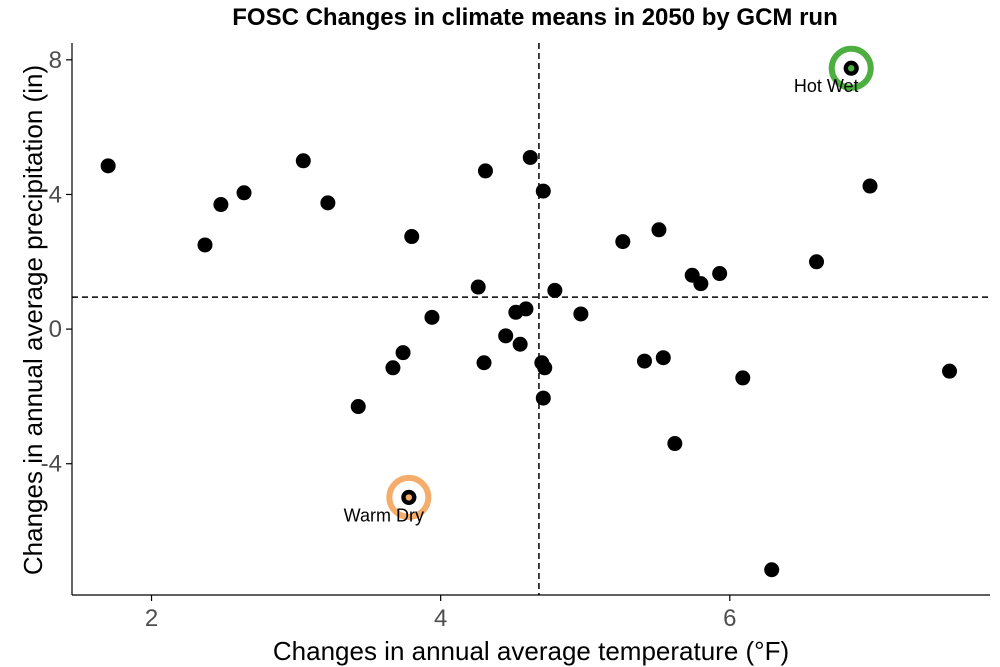 The width and height of the screenshot is (1000, 667). I want to click on highlight-label: Warm Dry, so click(384, 515).